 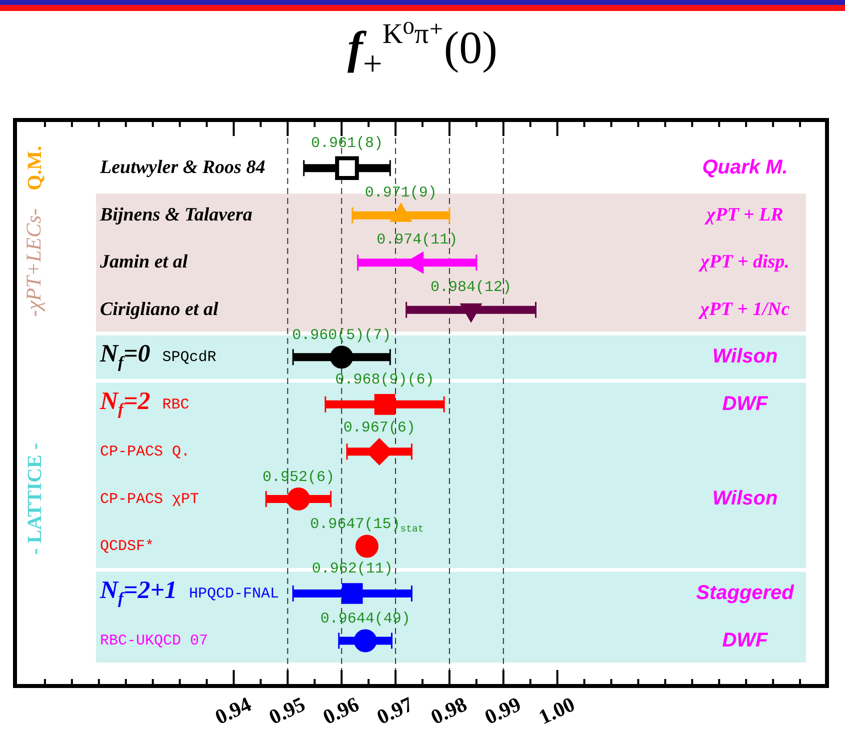 What do you see at coordinates (395, 711) in the screenshot?
I see `x-tick-label: 0.97` at bounding box center [395, 711].